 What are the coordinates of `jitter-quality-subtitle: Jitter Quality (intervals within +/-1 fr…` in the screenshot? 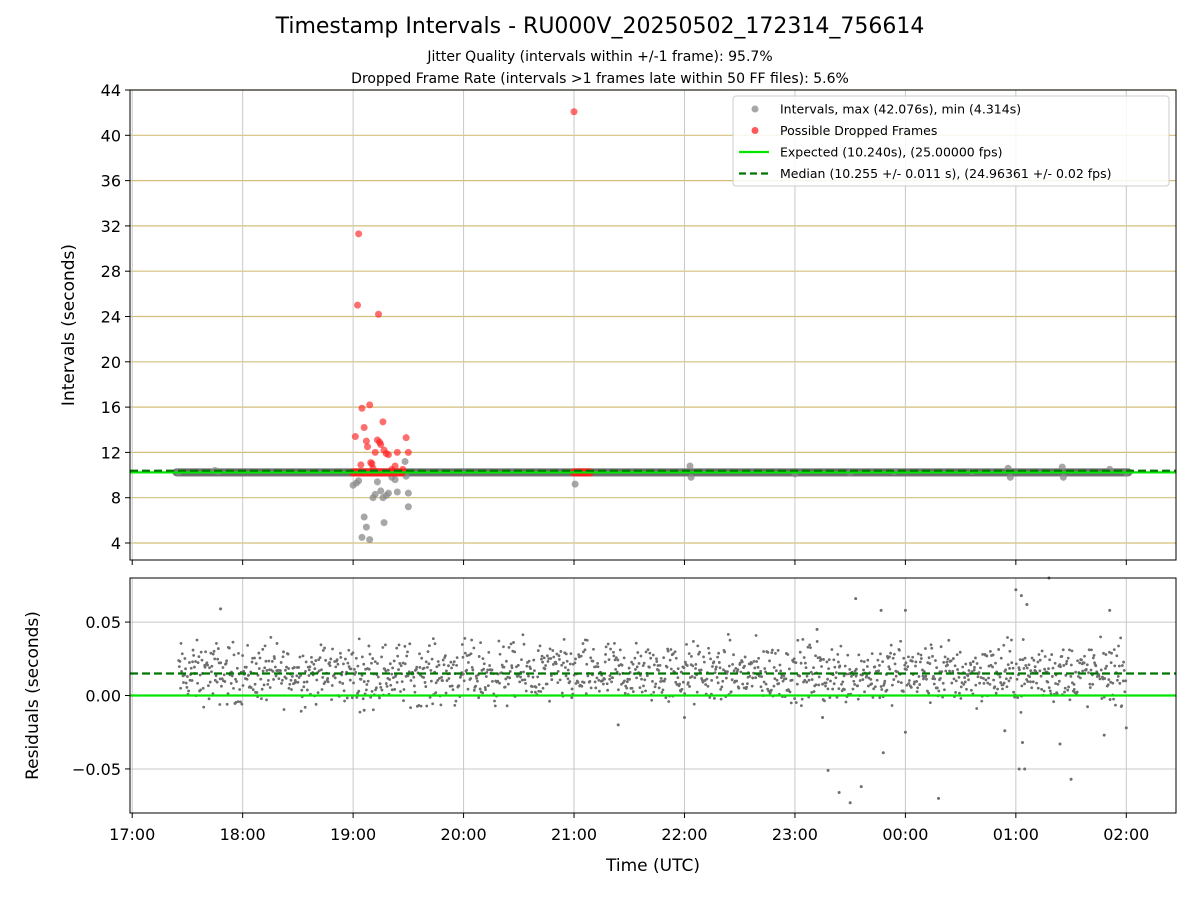 It's located at (600, 57).